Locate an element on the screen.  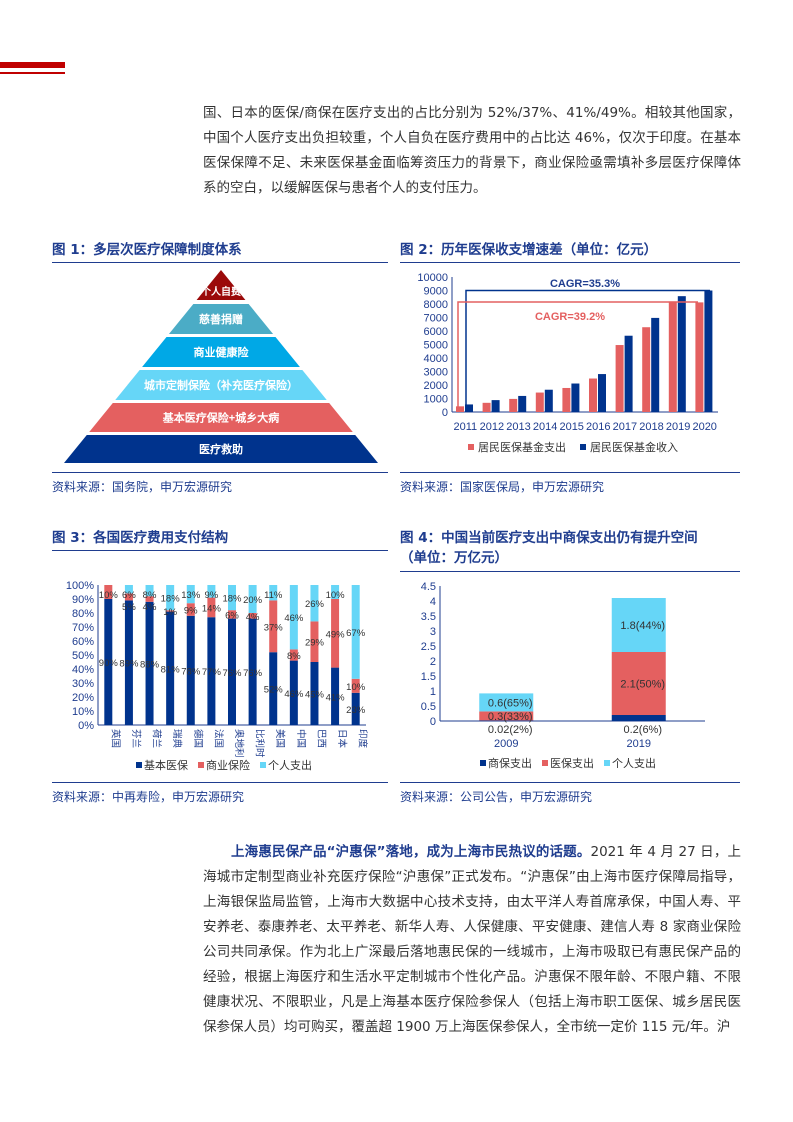
data-label: 29% is located at coordinates (315, 643).